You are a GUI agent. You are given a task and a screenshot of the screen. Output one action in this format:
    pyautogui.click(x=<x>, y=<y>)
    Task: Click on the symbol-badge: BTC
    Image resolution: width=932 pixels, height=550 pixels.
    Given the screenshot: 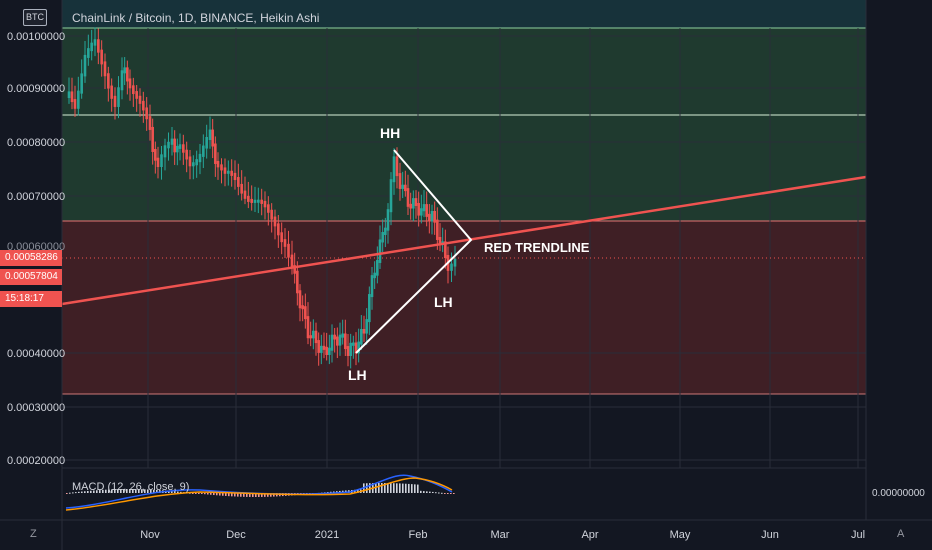 What is the action you would take?
    pyautogui.click(x=35, y=17)
    